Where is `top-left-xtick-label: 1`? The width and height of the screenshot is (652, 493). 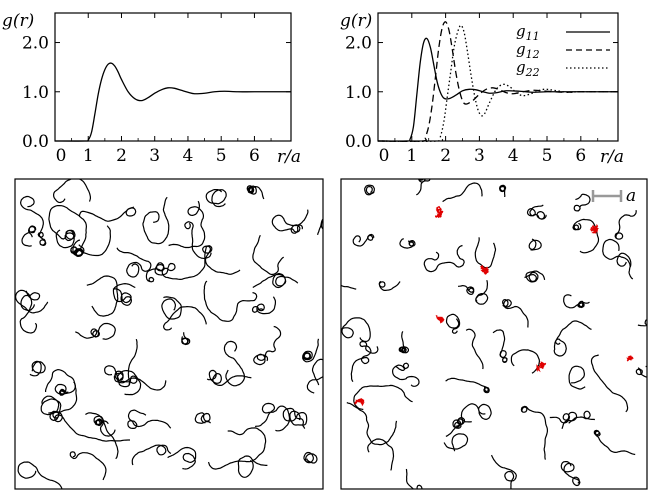 top-left-xtick-label: 1 is located at coordinates (88, 156).